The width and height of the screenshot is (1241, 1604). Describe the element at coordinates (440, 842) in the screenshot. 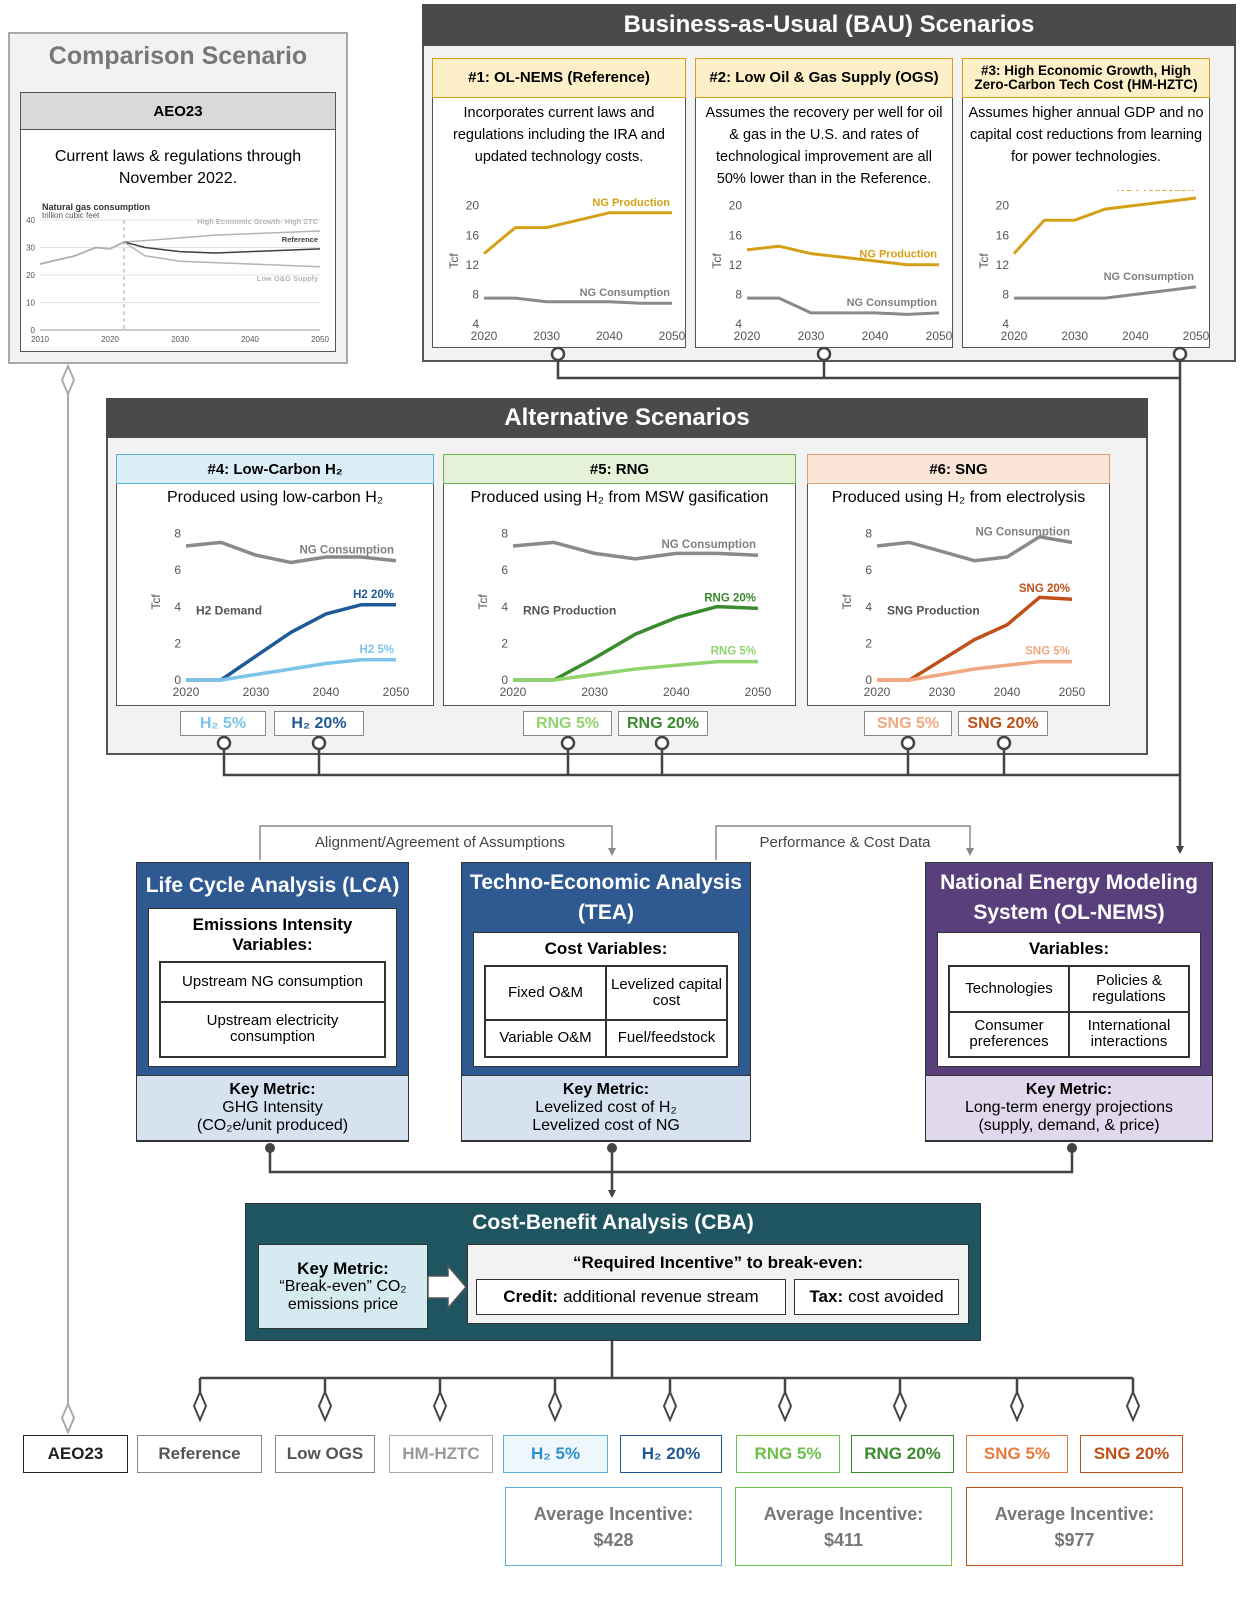

I see `link-label: Alignment/Agreement of Assumptions` at that location.